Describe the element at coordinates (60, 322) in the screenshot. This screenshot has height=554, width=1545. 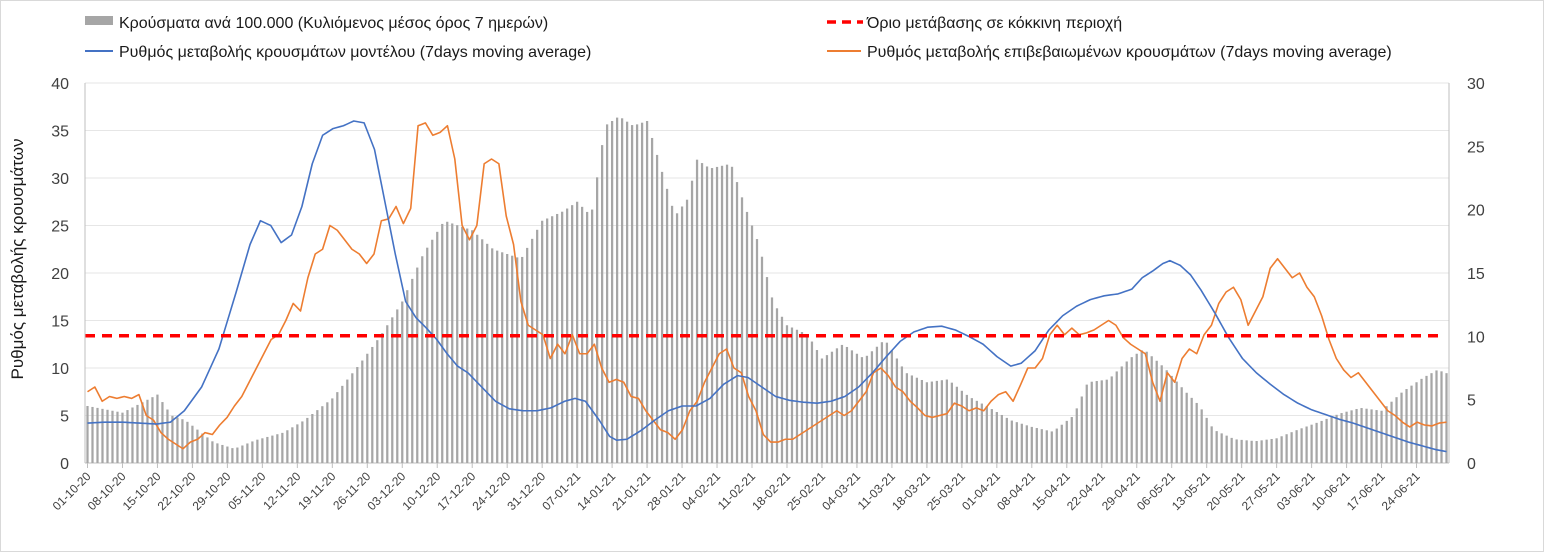
I see `y-left-tick-label: 15` at that location.